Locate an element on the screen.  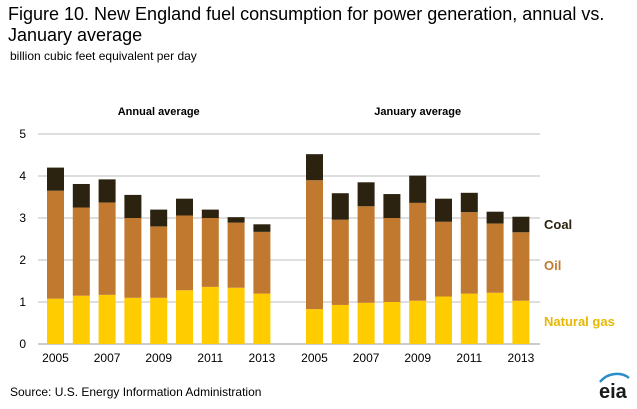
y-tick-label: 0 is located at coordinates (22, 344).